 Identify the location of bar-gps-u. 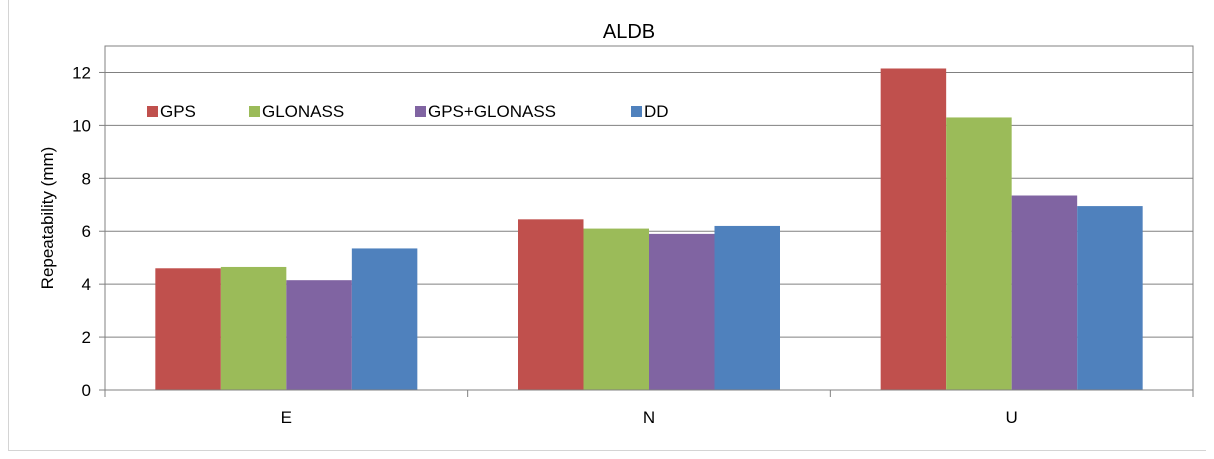
(913, 229).